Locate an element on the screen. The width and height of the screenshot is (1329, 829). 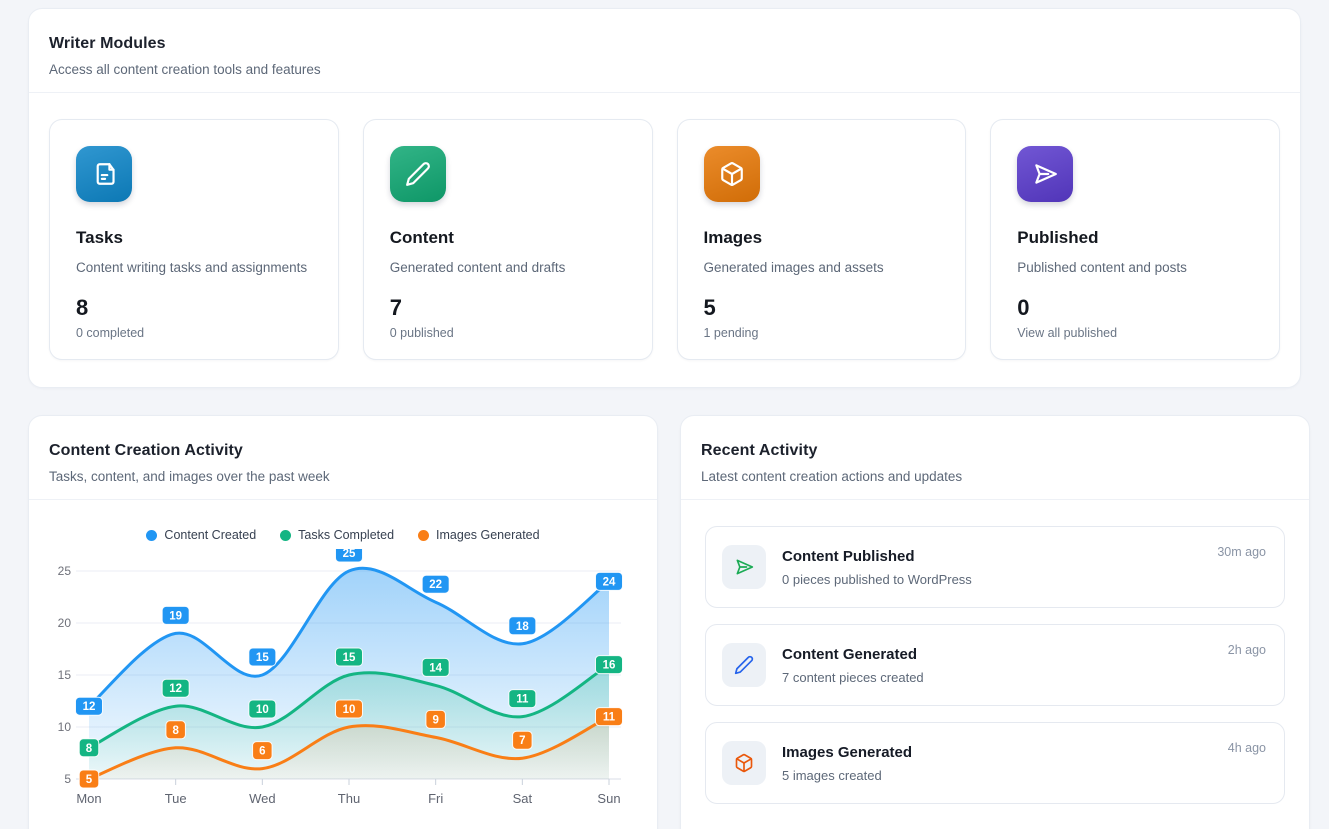
activity-item-images-generated: Images Generated 5 images created 4h ago is located at coordinates (995, 763).